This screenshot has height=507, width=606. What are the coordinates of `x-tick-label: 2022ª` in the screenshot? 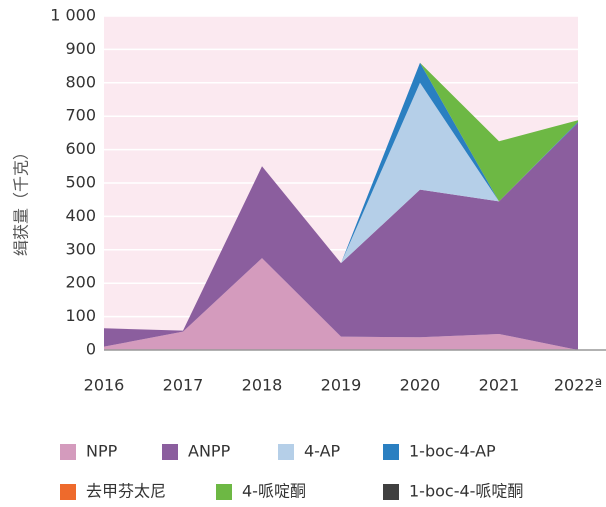 It's located at (578, 385).